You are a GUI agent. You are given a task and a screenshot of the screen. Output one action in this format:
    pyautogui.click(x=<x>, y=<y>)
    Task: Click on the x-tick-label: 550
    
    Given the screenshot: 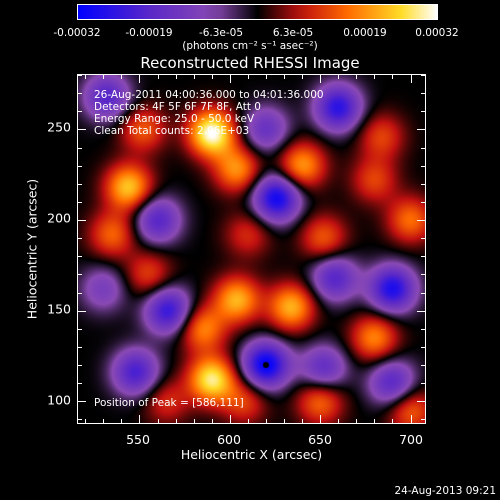 What is the action you would take?
    pyautogui.click(x=138, y=439)
    